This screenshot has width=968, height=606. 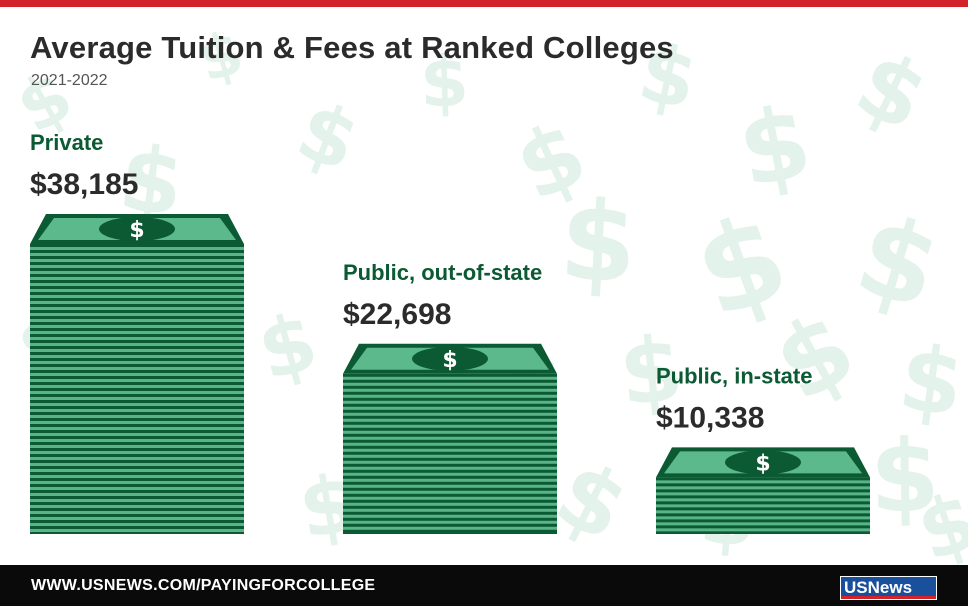 I want to click on bar-3: $ Public, in-state $10,338, so click(x=763, y=448).